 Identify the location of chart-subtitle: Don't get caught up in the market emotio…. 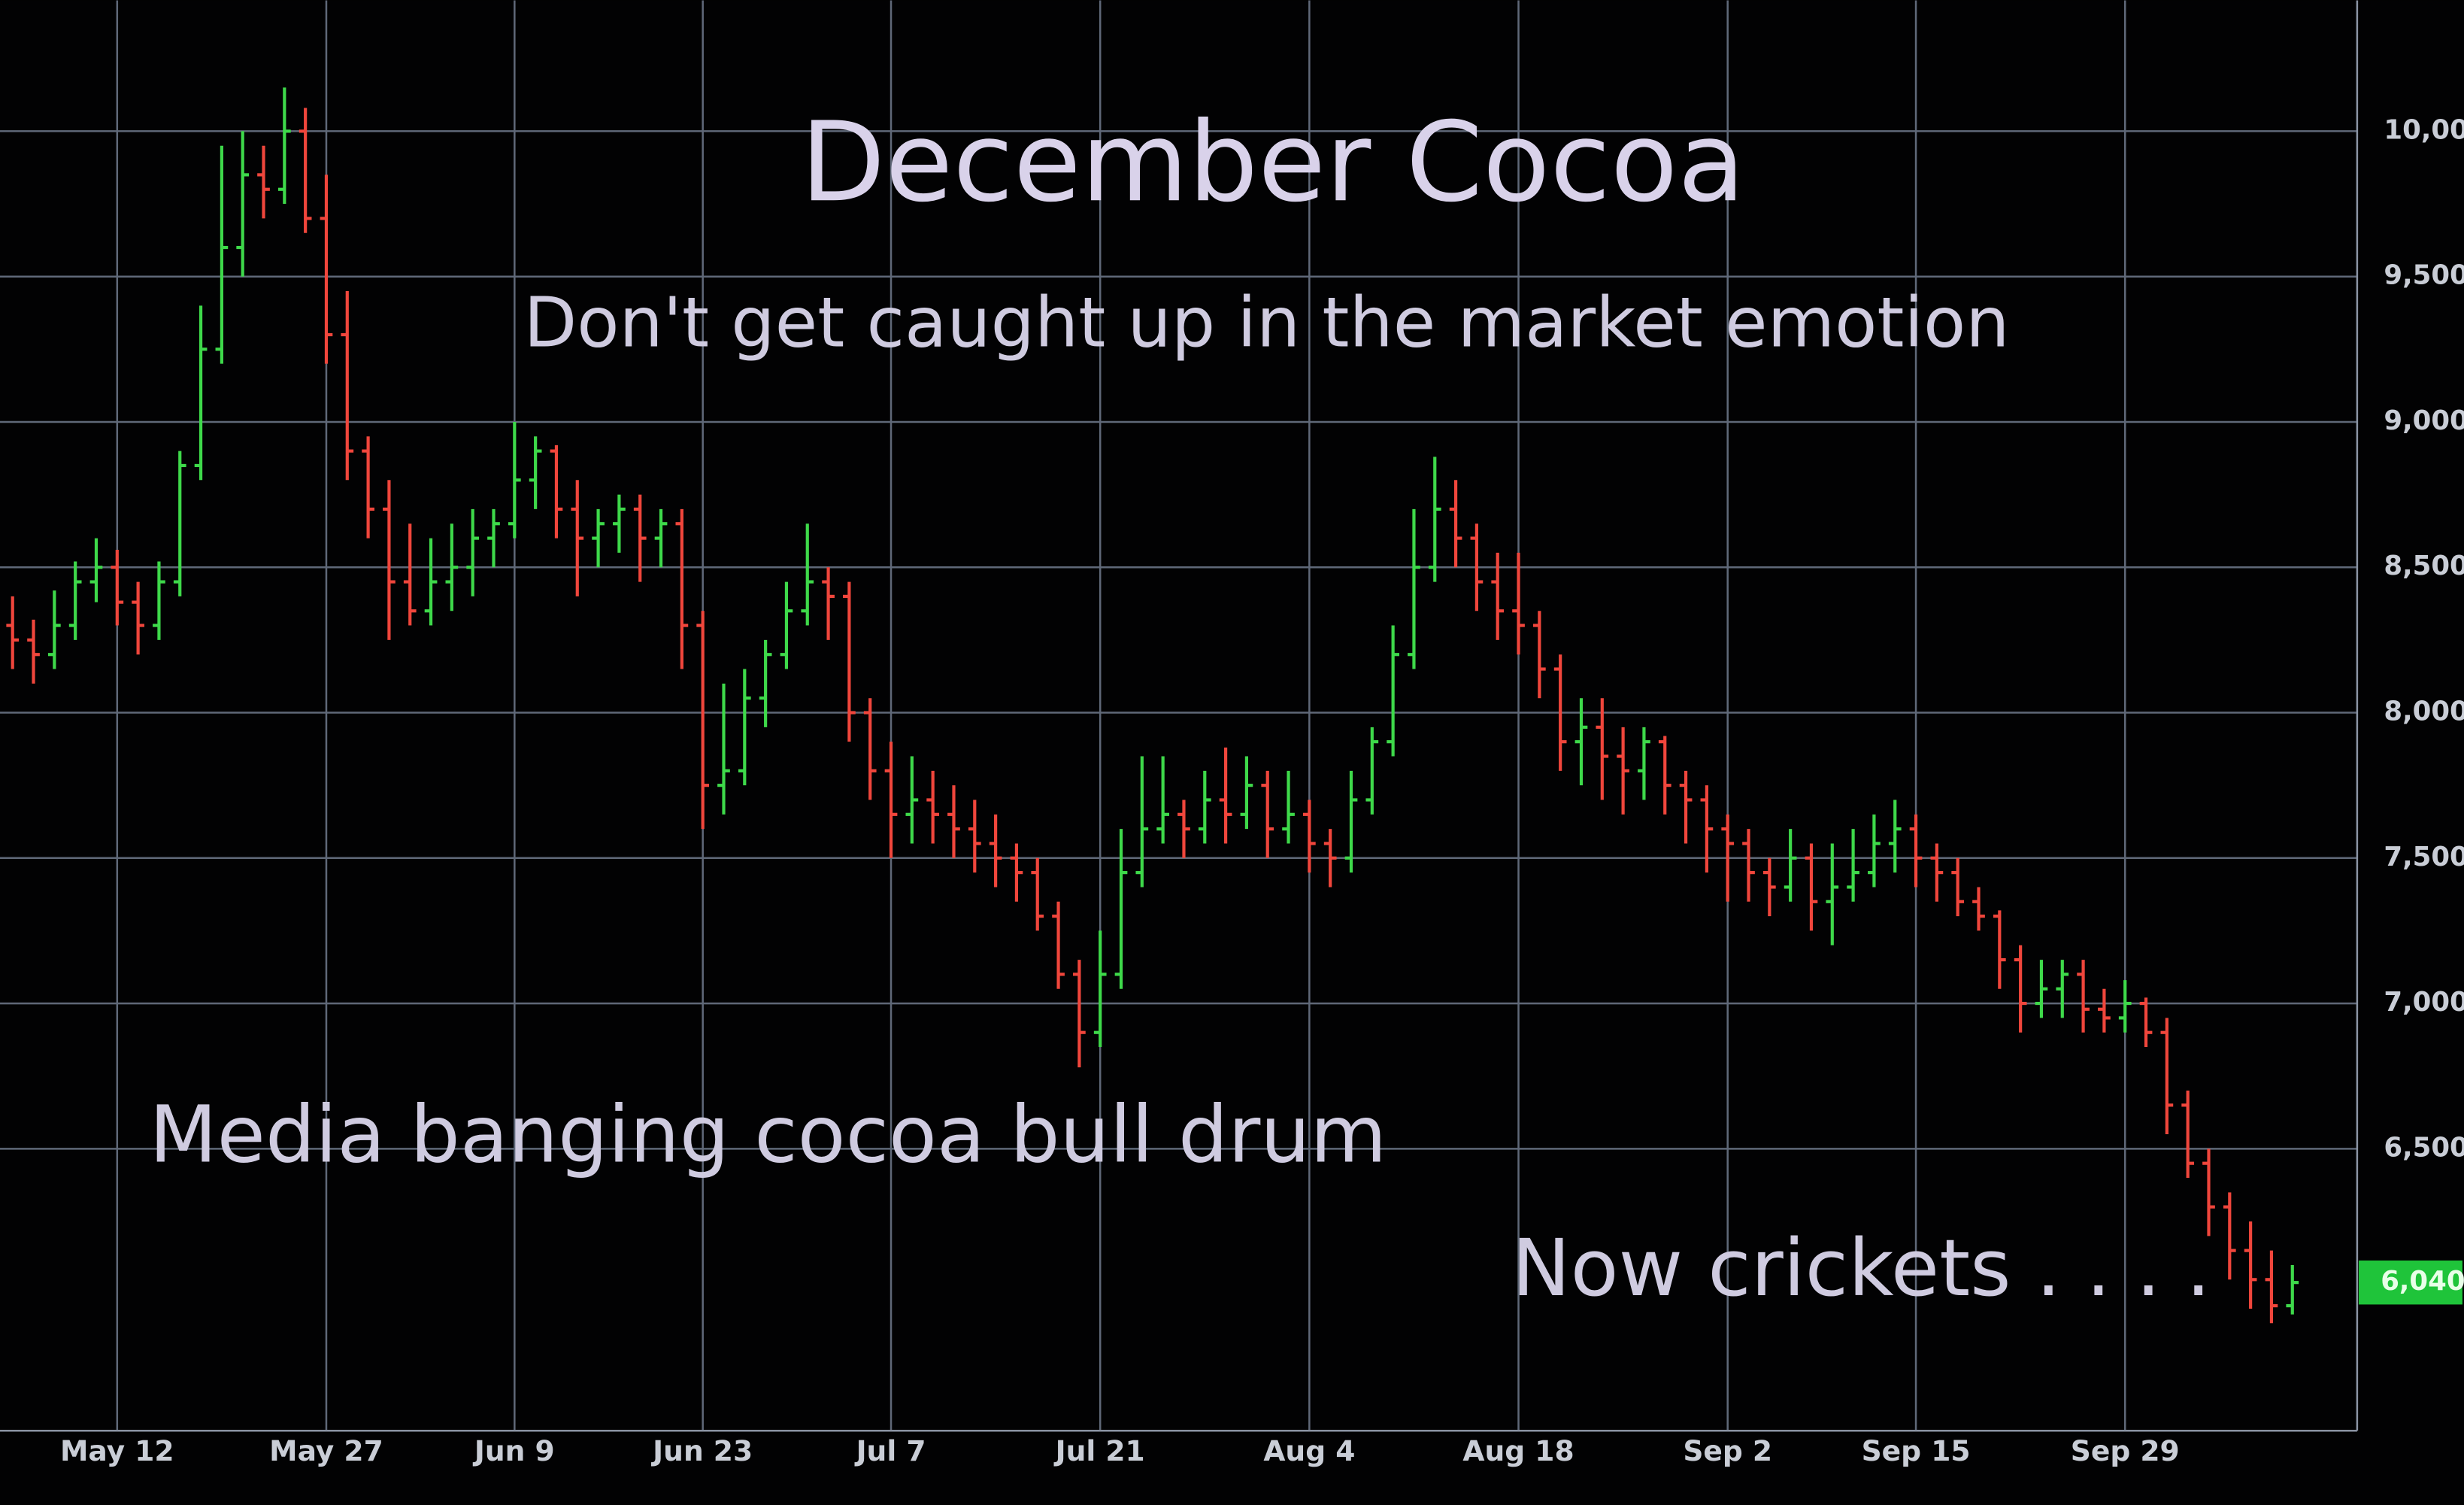
(1266, 323).